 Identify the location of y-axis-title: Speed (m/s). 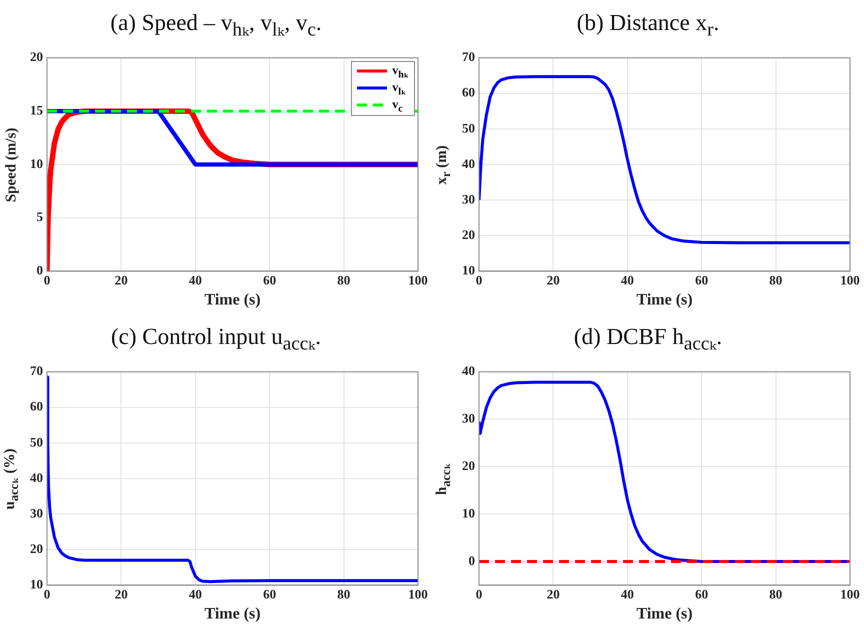
(12, 164).